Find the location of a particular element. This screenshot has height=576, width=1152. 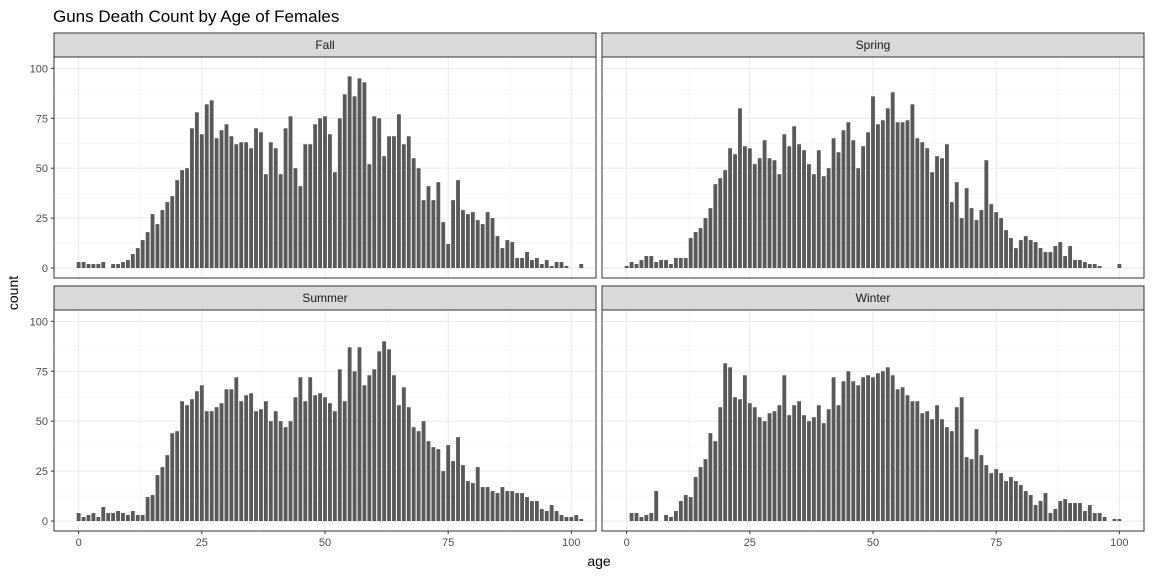

facet-strip is located at coordinates (325, 45).